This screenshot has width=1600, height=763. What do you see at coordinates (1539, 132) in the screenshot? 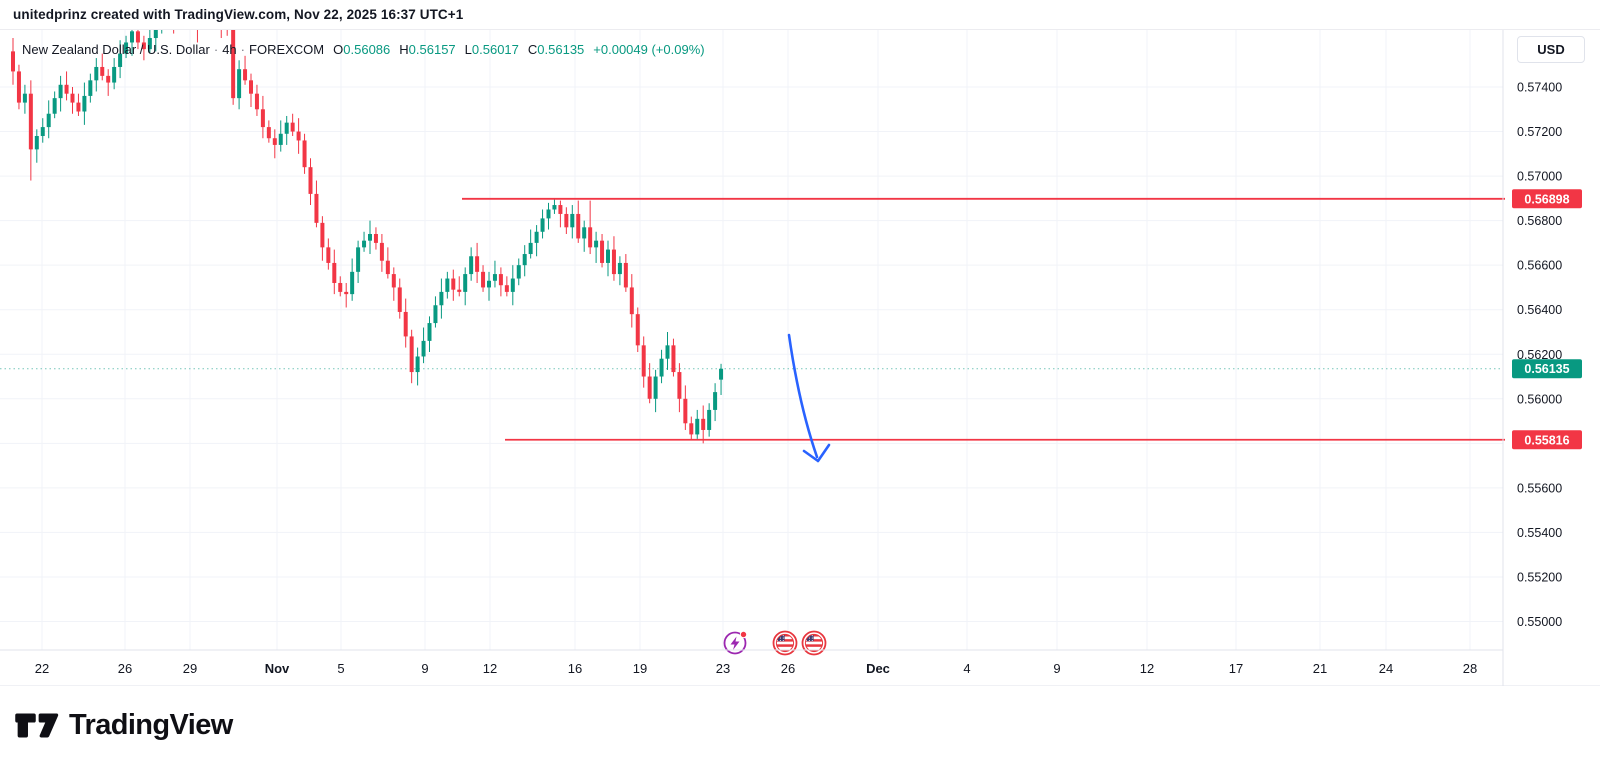
I see `price-tick-label: 0.57200` at bounding box center [1539, 132].